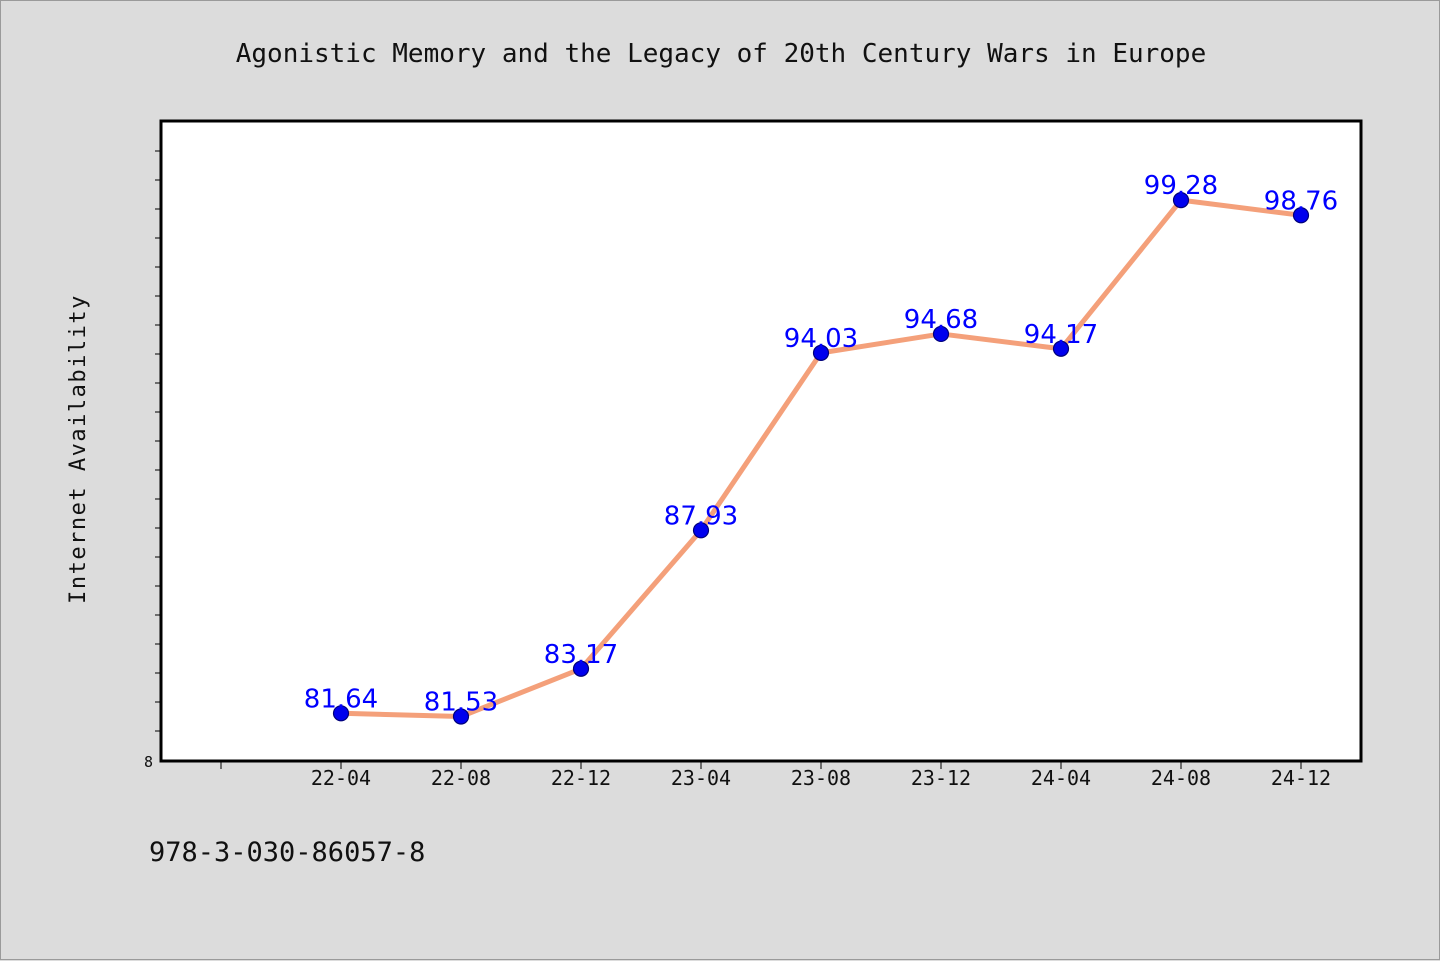  What do you see at coordinates (341, 778) in the screenshot?
I see `x-tick-label: 22-04` at bounding box center [341, 778].